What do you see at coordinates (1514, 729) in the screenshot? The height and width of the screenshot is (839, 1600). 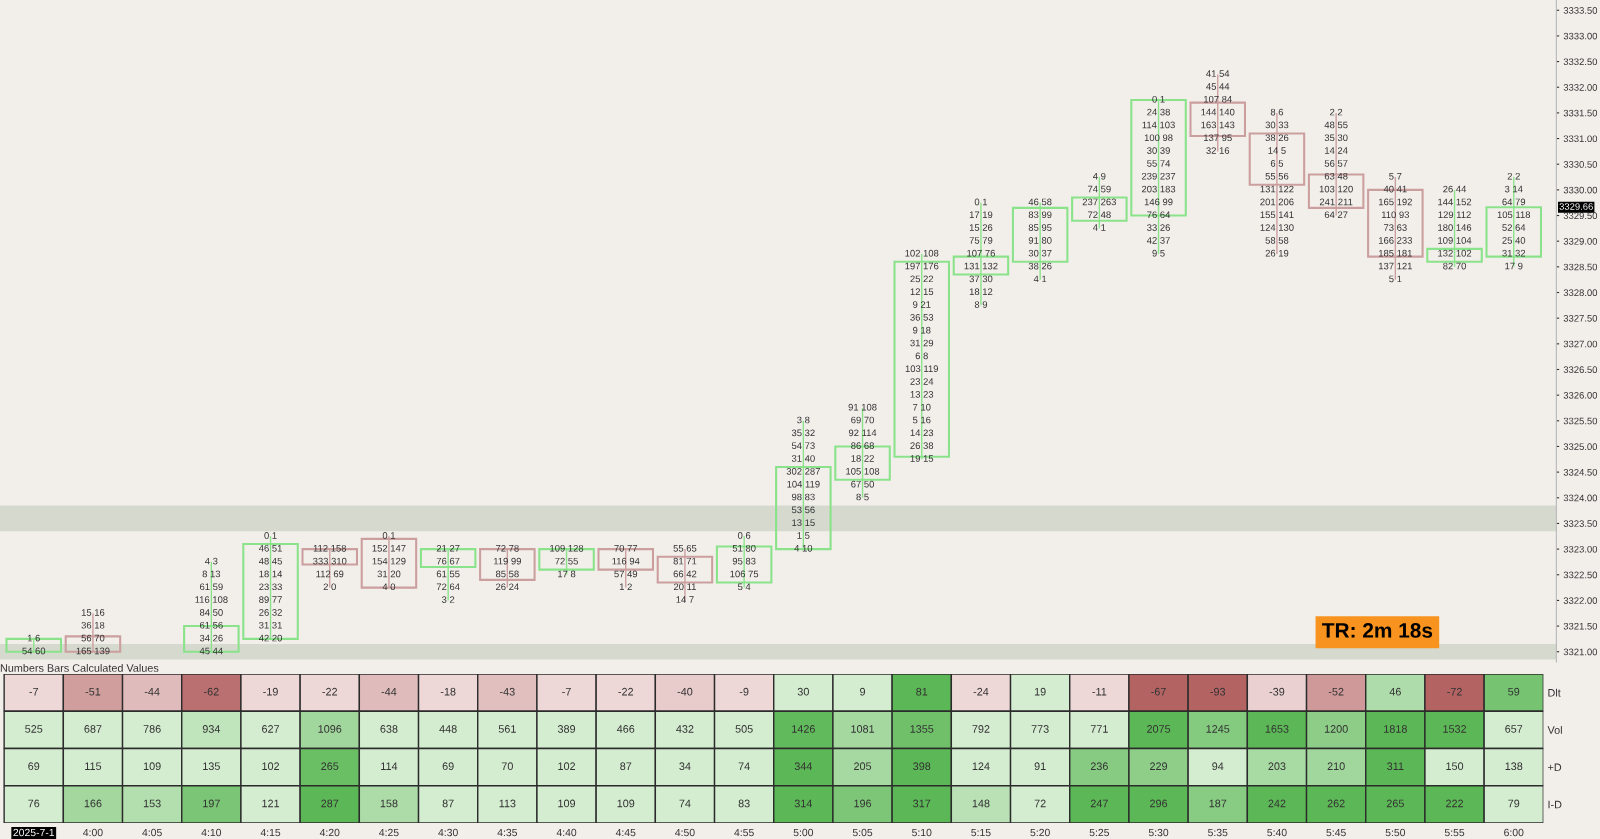 I see `data-label: 657` at bounding box center [1514, 729].